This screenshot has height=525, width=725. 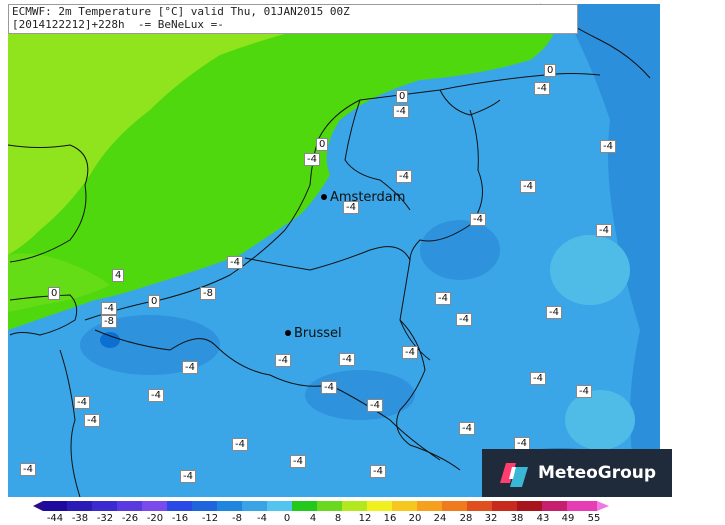 I want to click on legend-tick: 32, so click(x=491, y=518).